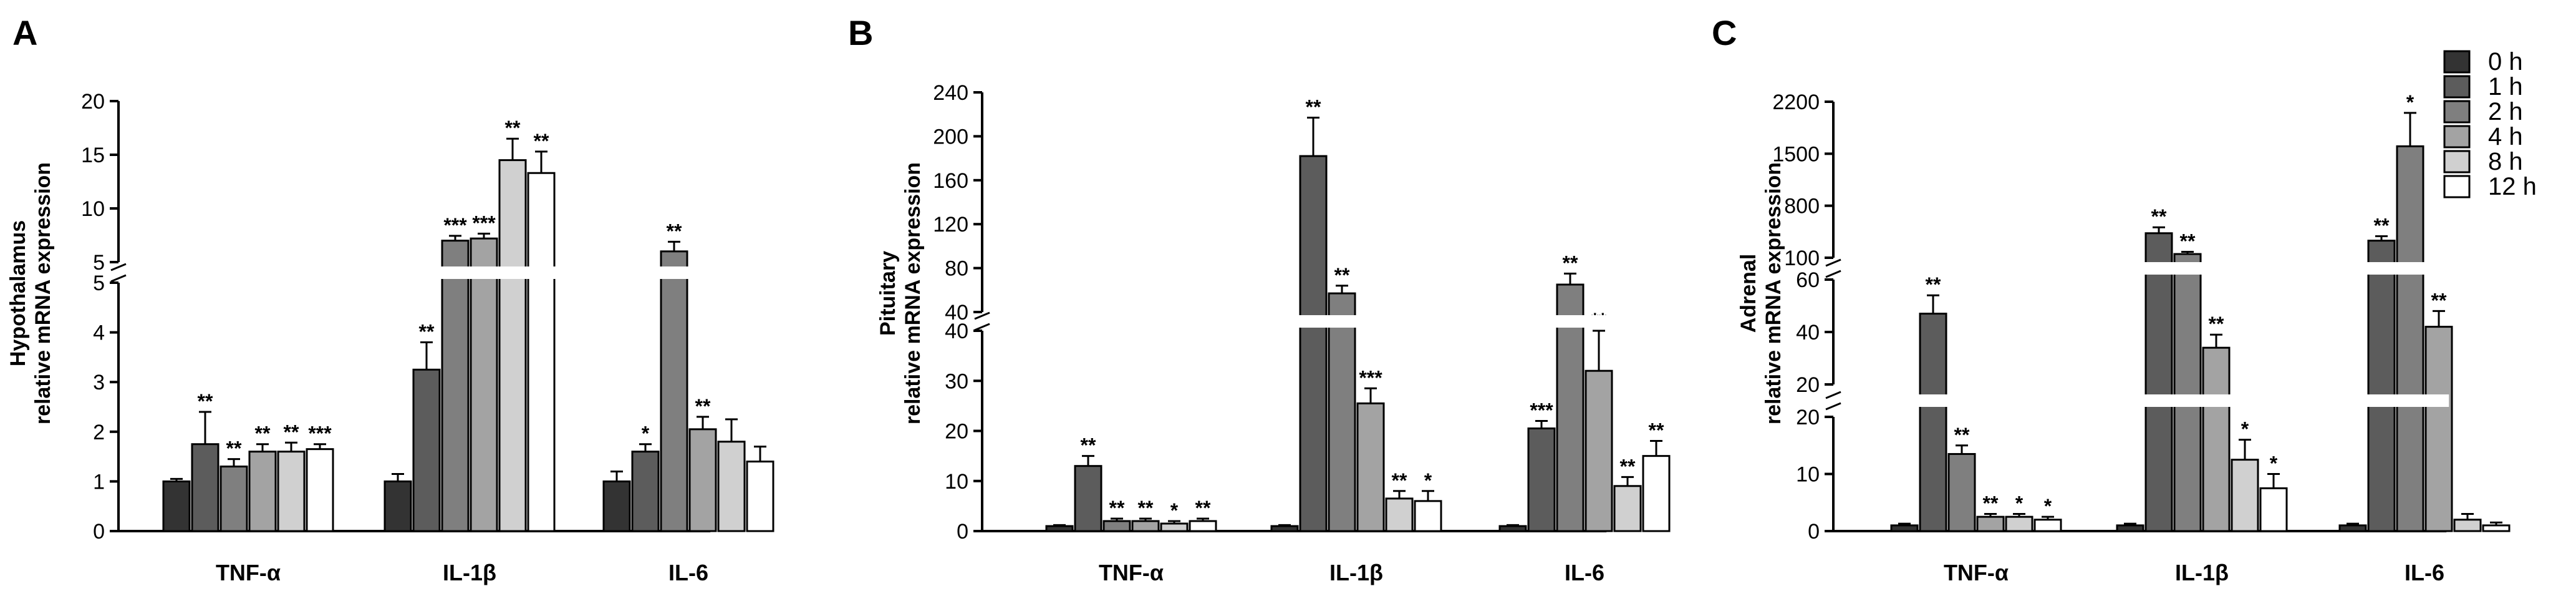  What do you see at coordinates (2505, 62) in the screenshot?
I see `legend-label: 0 h` at bounding box center [2505, 62].